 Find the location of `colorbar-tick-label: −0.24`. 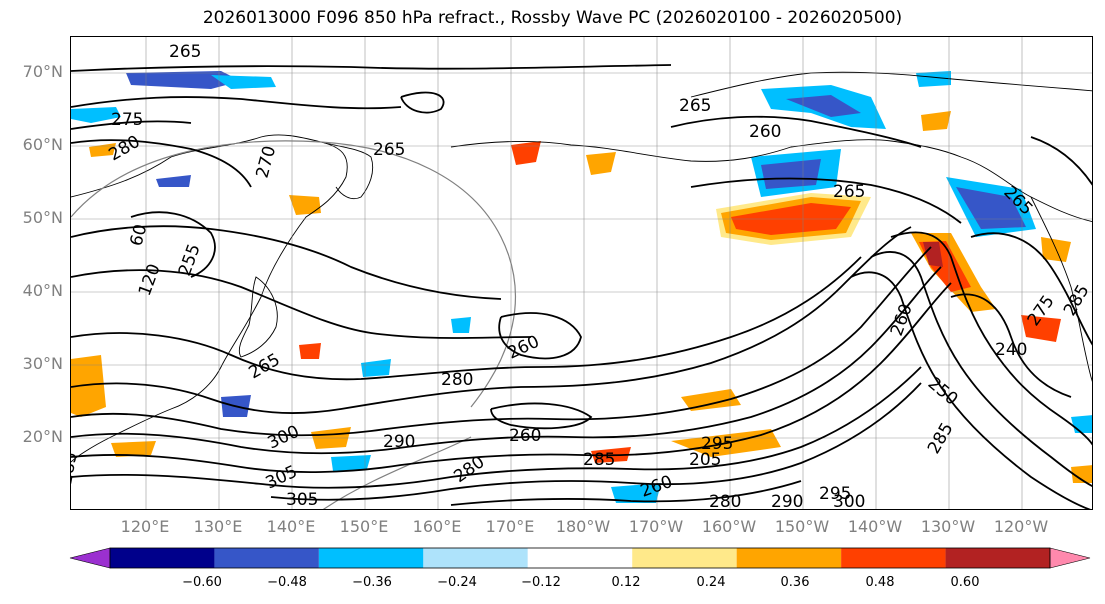

colorbar-tick-label: −0.24 is located at coordinates (457, 582).